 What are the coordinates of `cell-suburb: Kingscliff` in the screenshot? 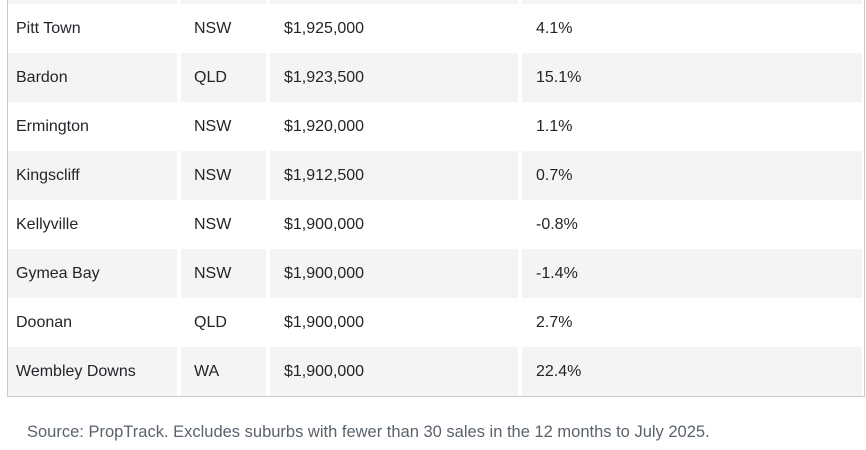 It's located at (92, 175).